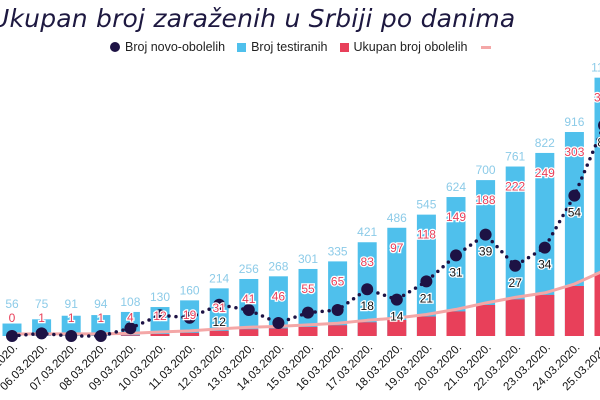 This screenshot has width=600, height=400. Describe the element at coordinates (282, 47) in the screenshot. I see `legend-item: Broj testiranih` at that location.